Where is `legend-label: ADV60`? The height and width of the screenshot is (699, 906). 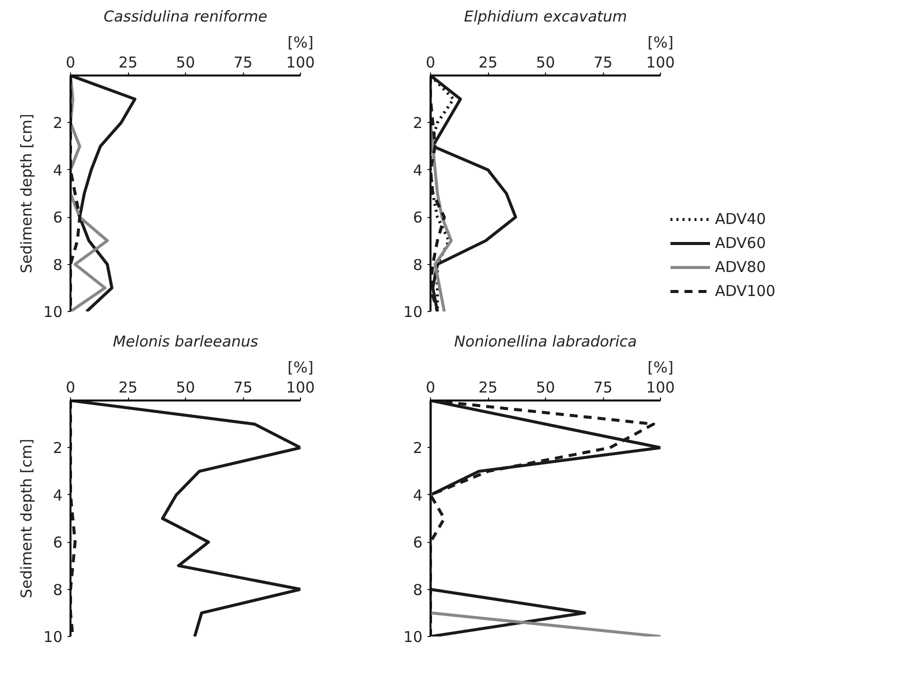 legend-label: ADV60 is located at coordinates (740, 243).